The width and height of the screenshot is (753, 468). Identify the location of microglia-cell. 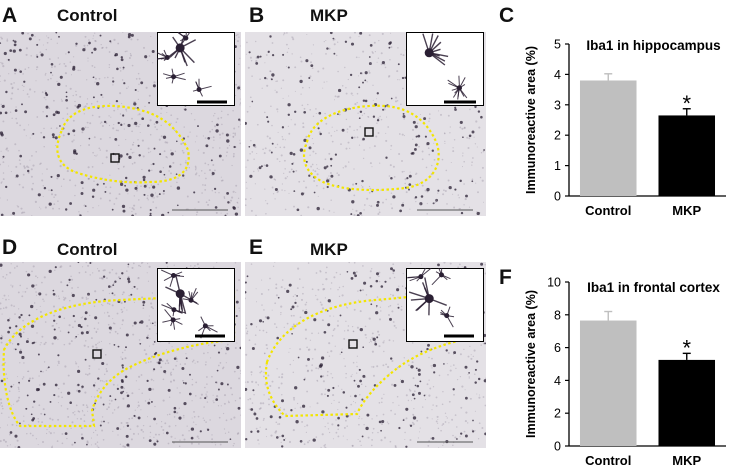
(447, 317).